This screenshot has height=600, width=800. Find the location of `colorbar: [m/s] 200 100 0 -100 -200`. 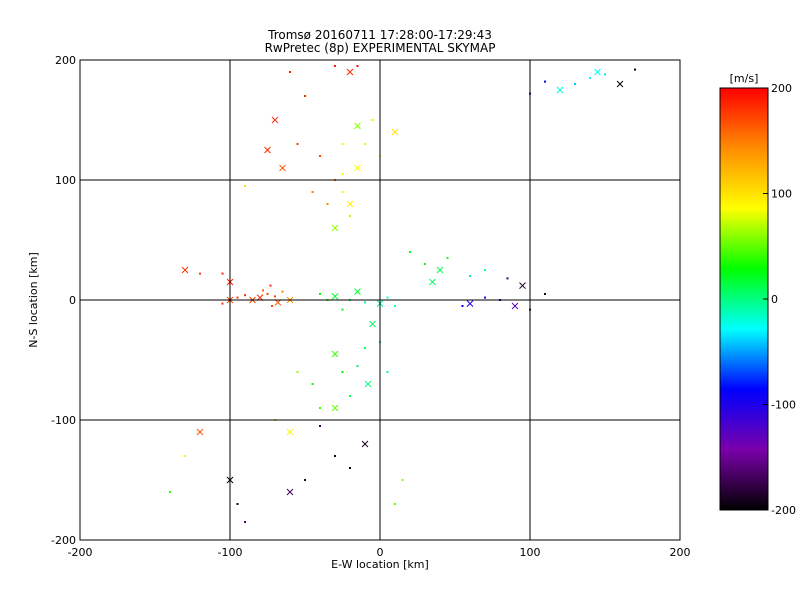

colorbar: [m/s] 200 100 0 -100 -200 is located at coordinates (757, 294).